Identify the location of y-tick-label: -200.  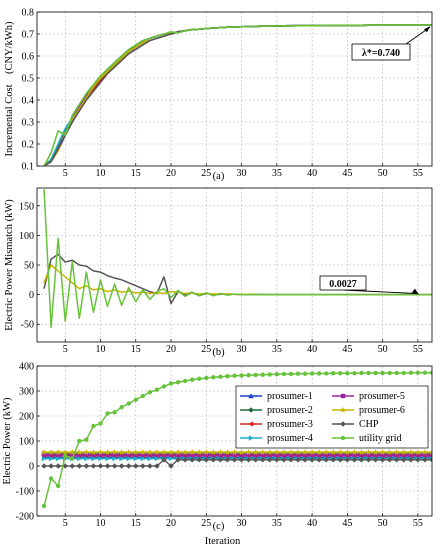
(25, 517).